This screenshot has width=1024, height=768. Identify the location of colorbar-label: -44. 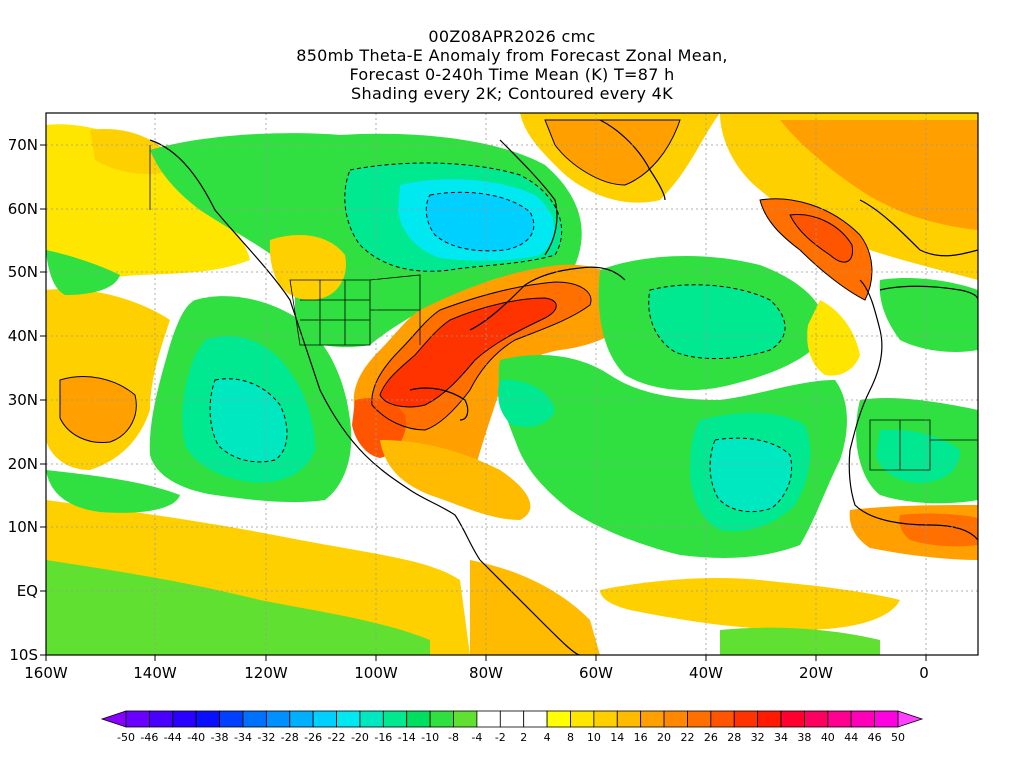
(173, 737).